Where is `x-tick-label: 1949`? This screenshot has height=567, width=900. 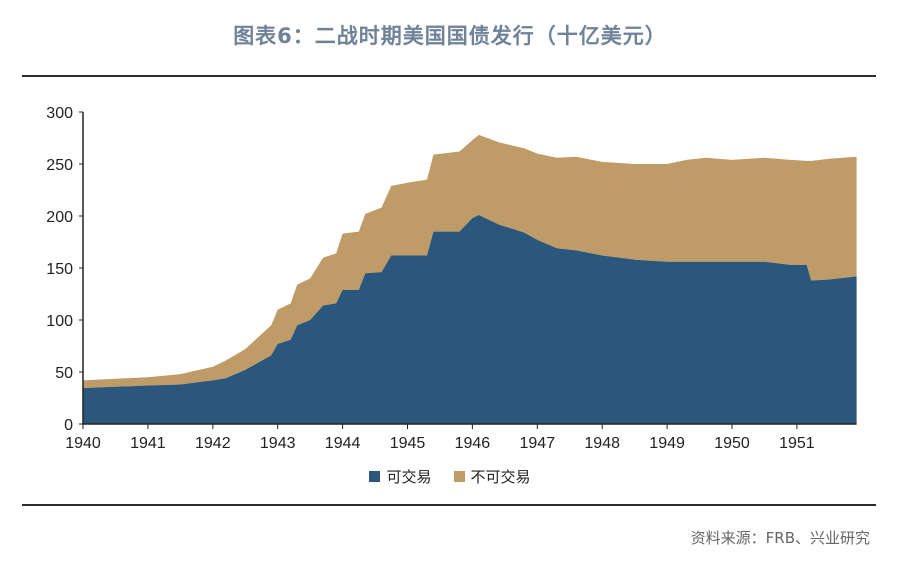 x-tick-label: 1949 is located at coordinates (667, 443).